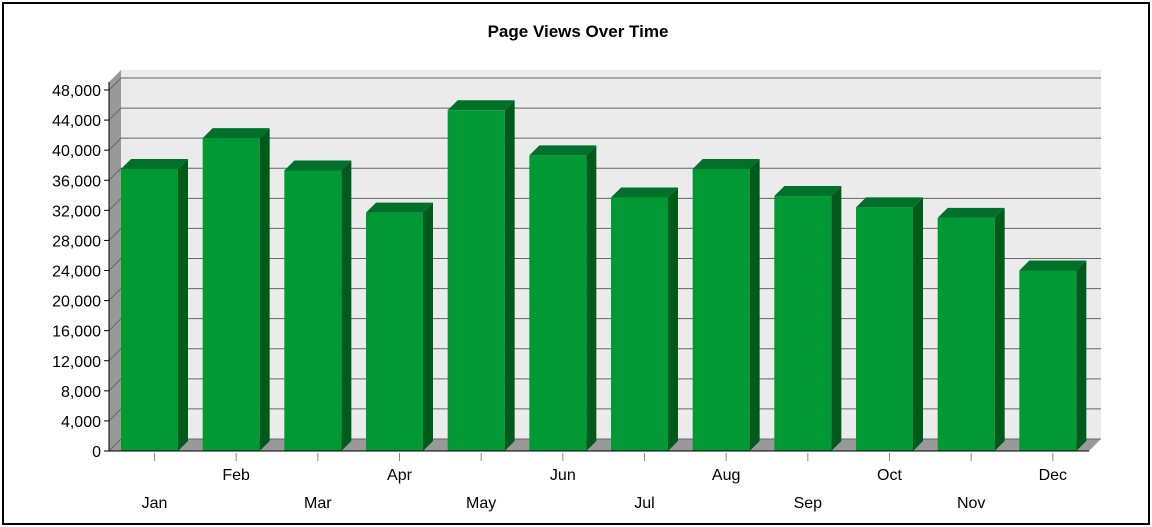  What do you see at coordinates (81, 392) in the screenshot?
I see `y-tick-label: 8,000` at bounding box center [81, 392].